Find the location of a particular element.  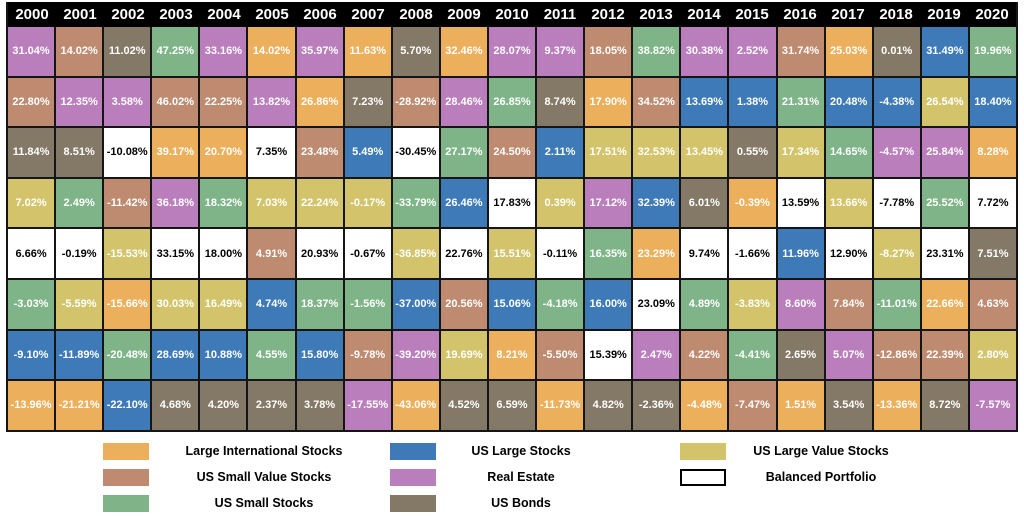

return-cell-2003-ul: 28.69% is located at coordinates (175, 355).